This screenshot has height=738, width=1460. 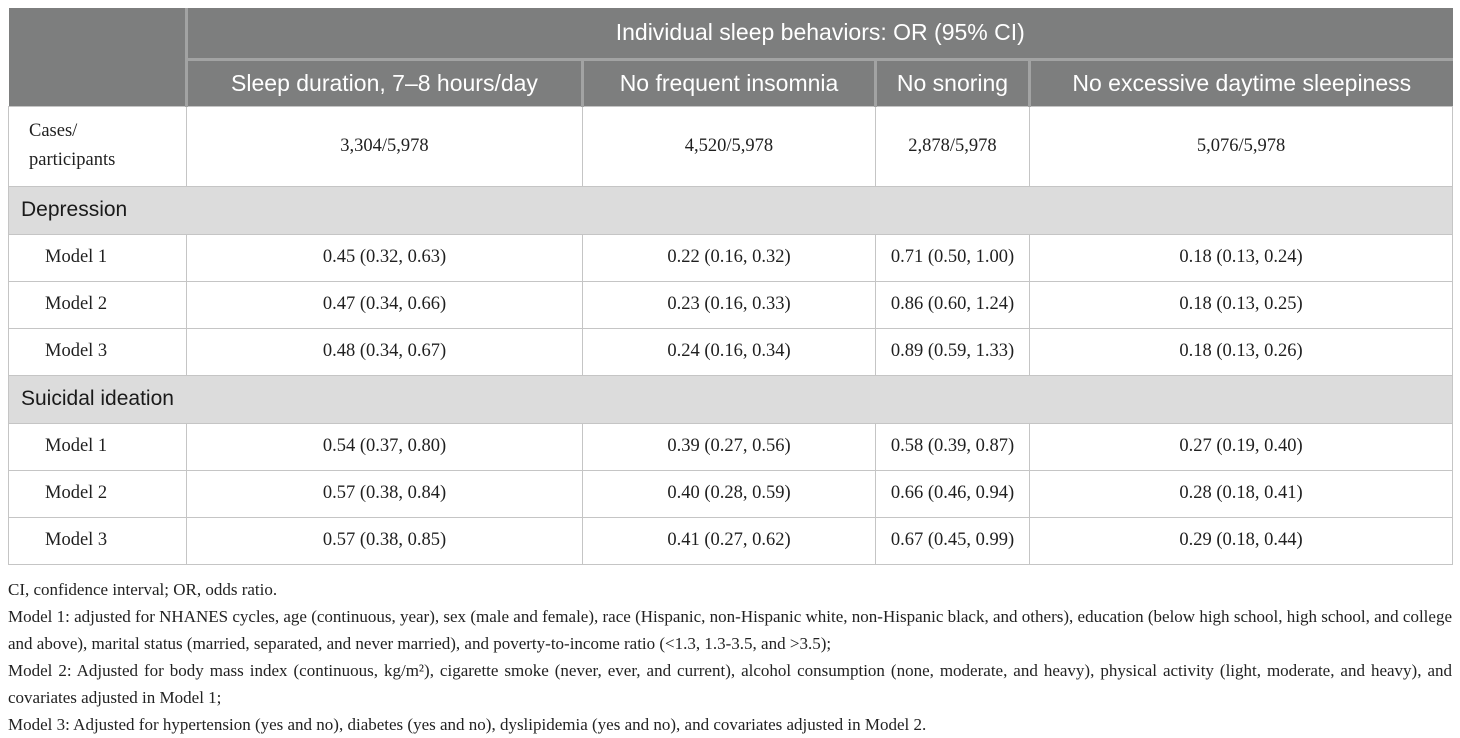 I want to click on corner-cell, so click(x=97, y=57).